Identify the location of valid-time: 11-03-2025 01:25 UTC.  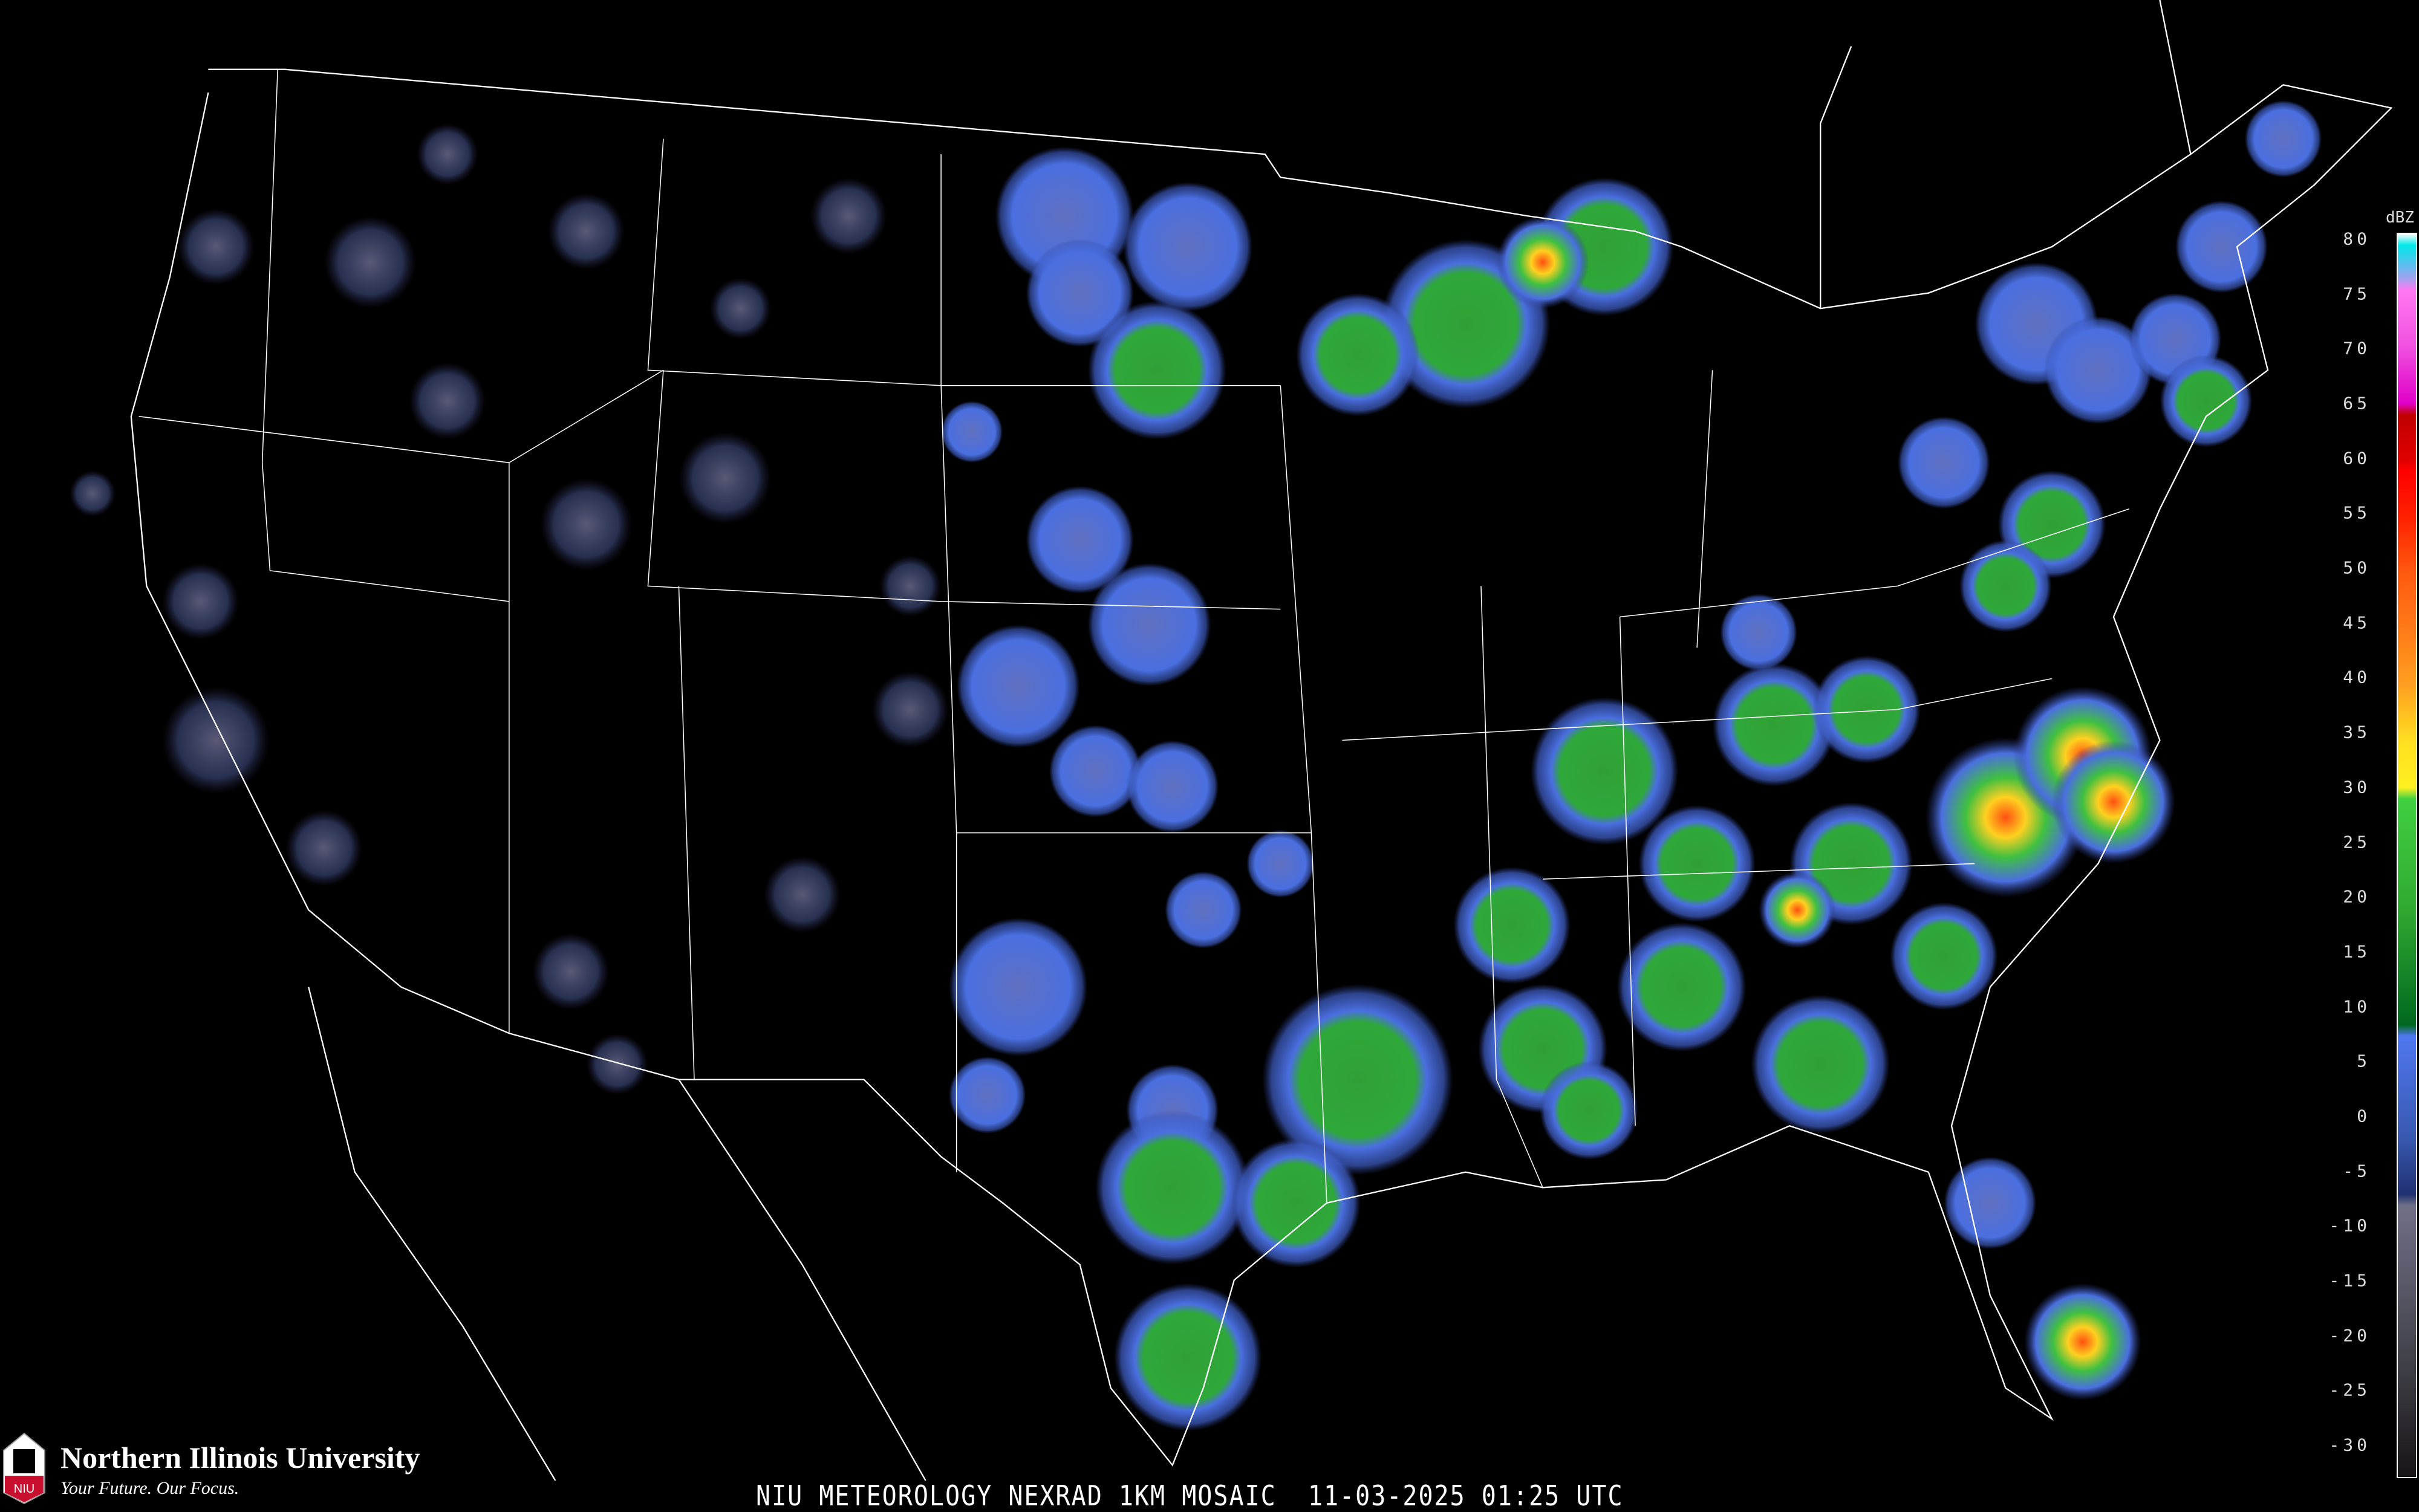
(1465, 1496).